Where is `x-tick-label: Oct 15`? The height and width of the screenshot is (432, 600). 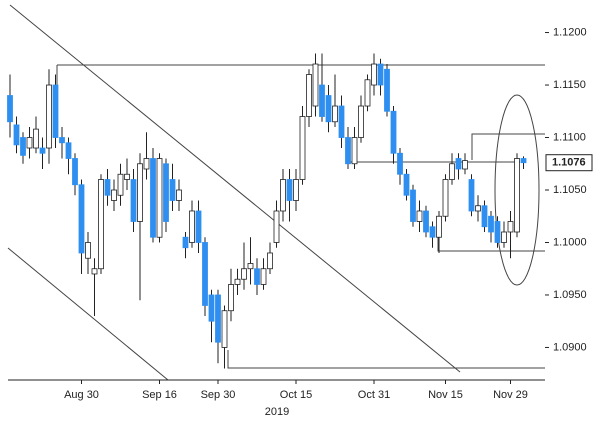
x-tick-label: Oct 15 is located at coordinates (296, 395).